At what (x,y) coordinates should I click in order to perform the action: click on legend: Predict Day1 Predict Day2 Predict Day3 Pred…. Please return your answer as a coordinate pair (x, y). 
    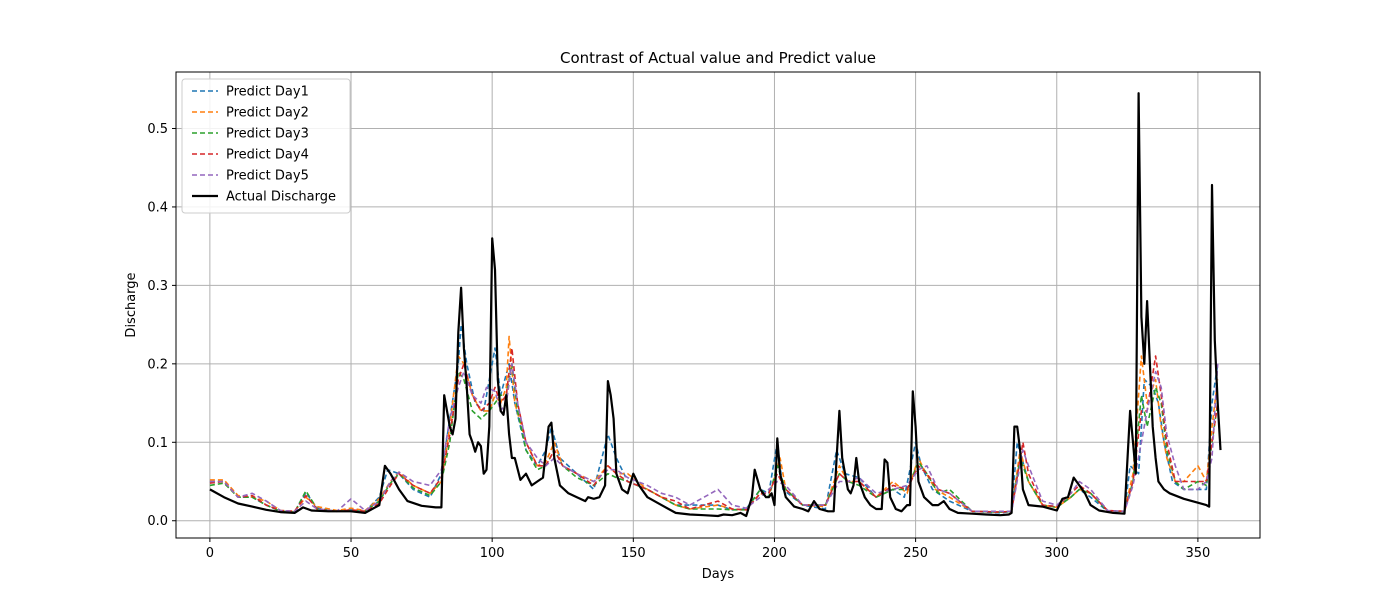
    Looking at the image, I should click on (266, 146).